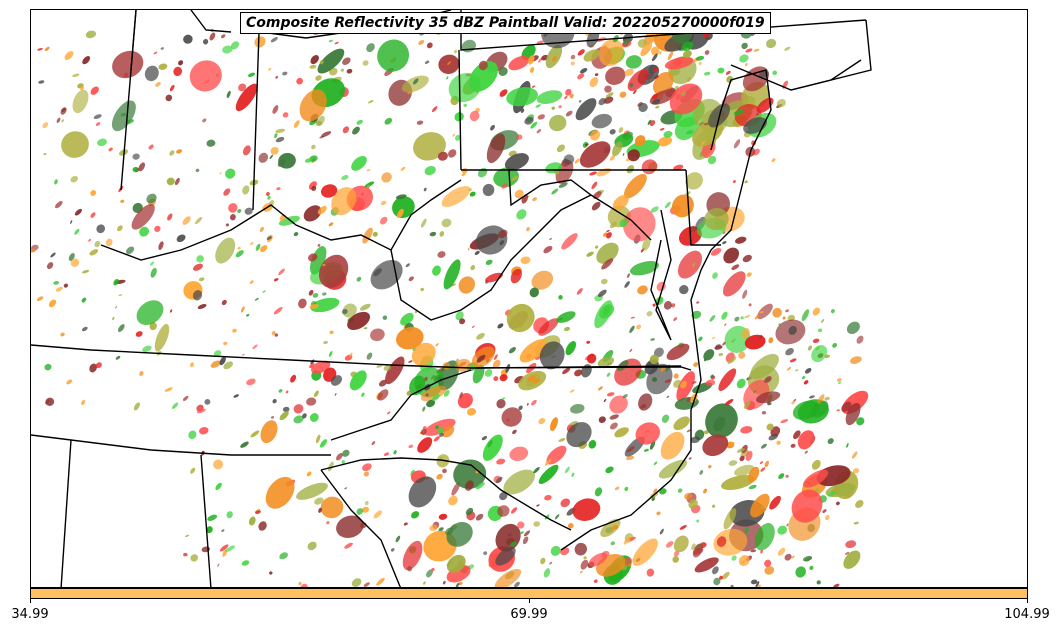  What do you see at coordinates (583, 368) in the screenshot?
I see `nc-va-border` at bounding box center [583, 368].